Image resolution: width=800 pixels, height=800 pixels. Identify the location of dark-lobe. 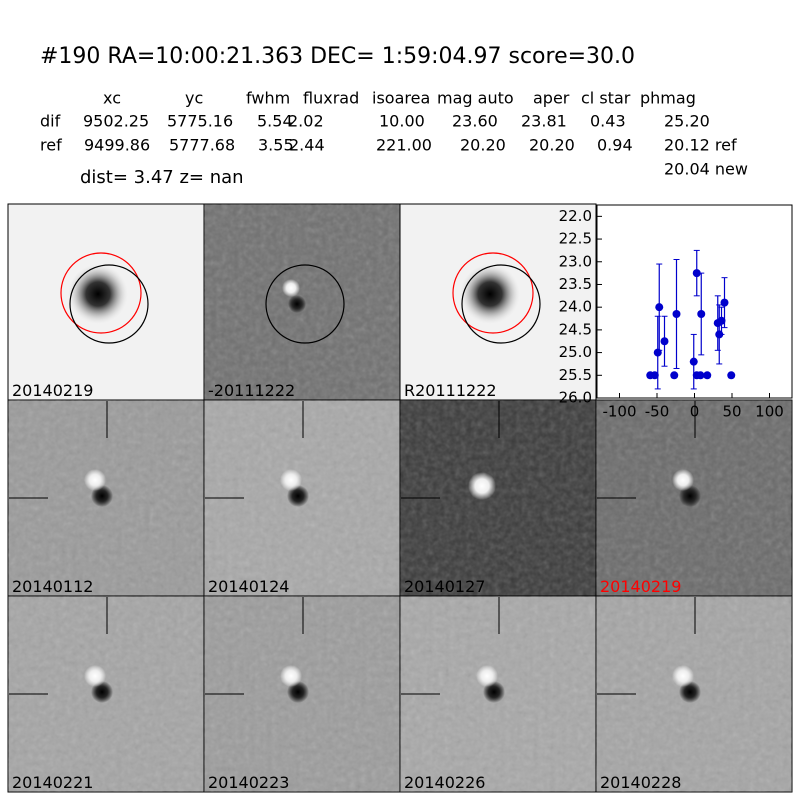
(297, 304).